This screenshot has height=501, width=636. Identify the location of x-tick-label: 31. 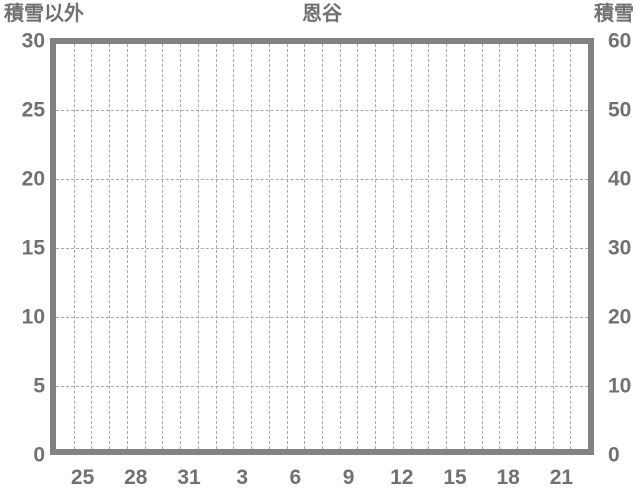
(189, 477).